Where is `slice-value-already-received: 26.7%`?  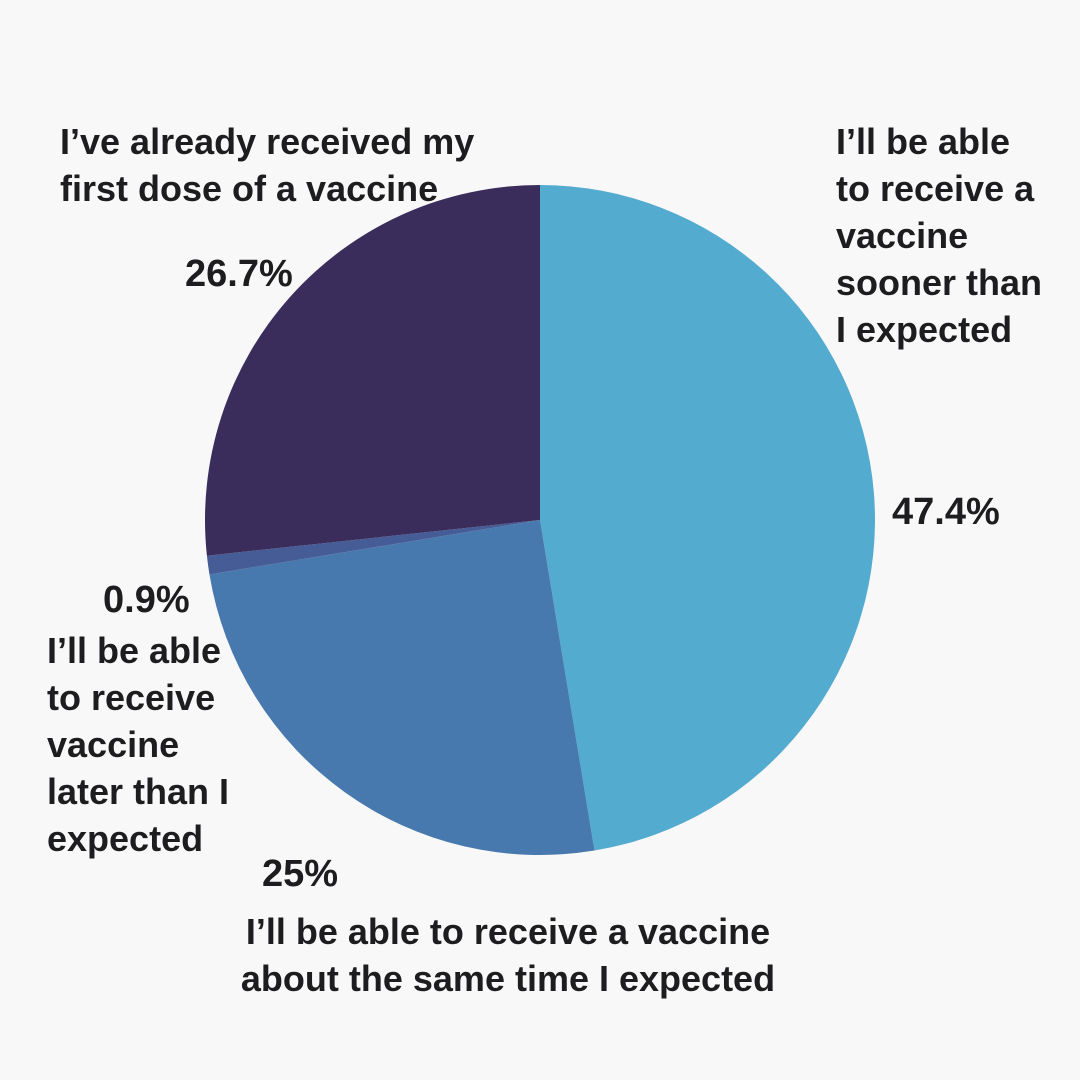
slice-value-already-received: 26.7% is located at coordinates (239, 274).